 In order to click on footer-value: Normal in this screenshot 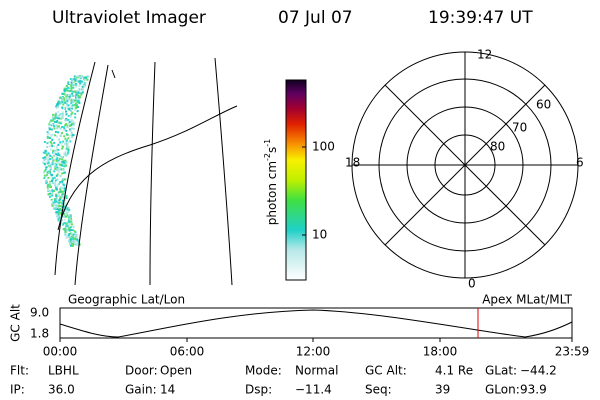, I will do `click(316, 371)`.